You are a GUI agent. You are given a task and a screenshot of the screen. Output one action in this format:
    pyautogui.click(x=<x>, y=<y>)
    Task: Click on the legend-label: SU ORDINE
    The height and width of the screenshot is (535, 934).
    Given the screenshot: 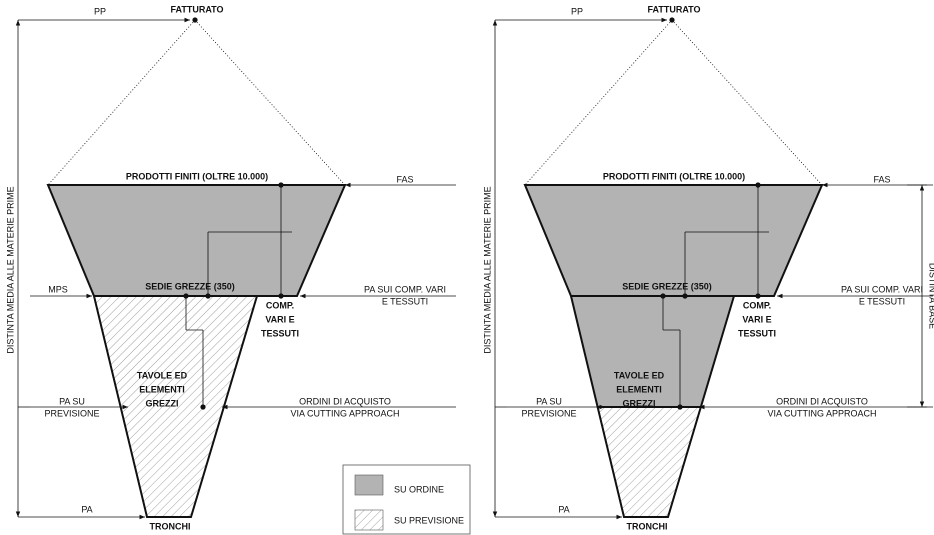 What is the action you would take?
    pyautogui.click(x=419, y=489)
    